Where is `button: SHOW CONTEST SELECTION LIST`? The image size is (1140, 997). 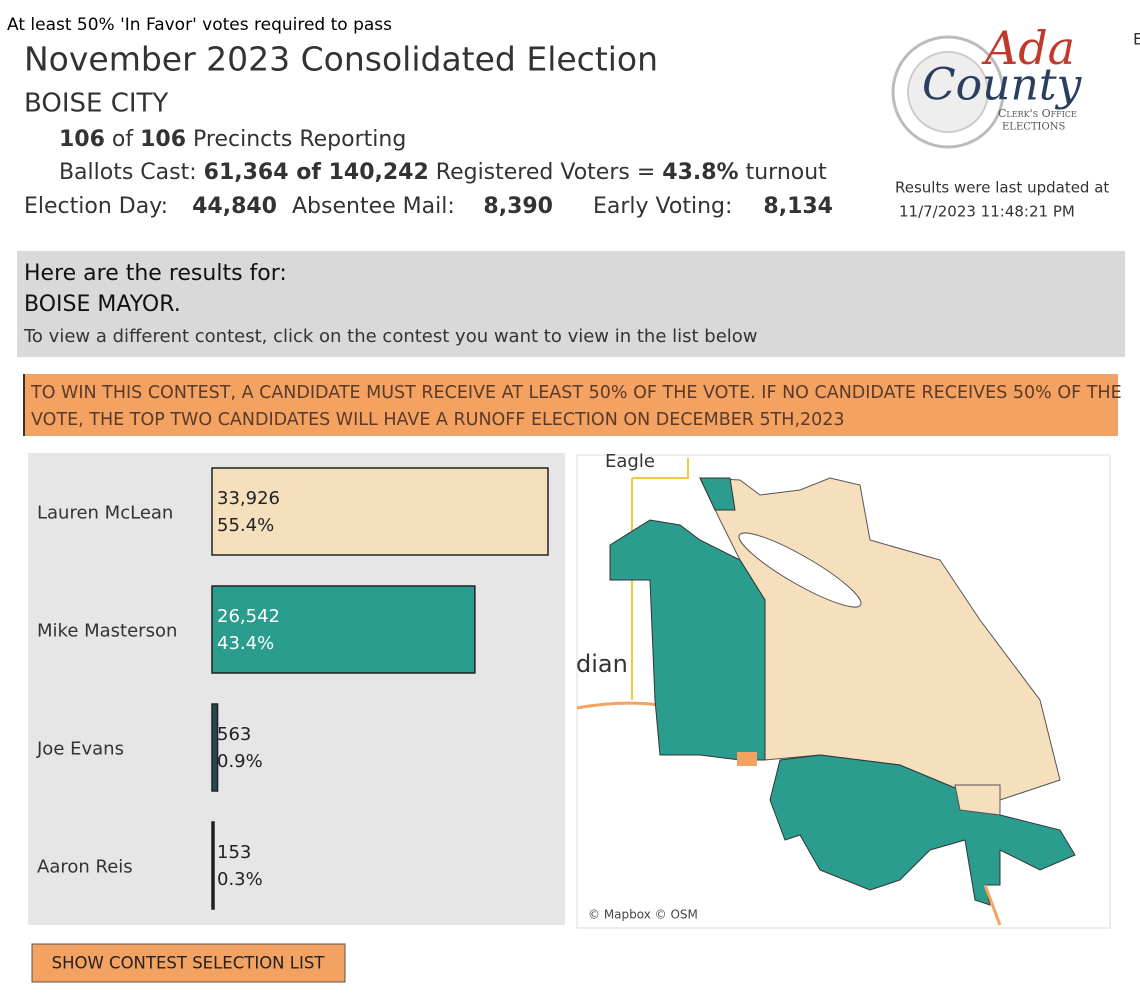
button: SHOW CONTEST SELECTION LIST is located at coordinates (188, 963).